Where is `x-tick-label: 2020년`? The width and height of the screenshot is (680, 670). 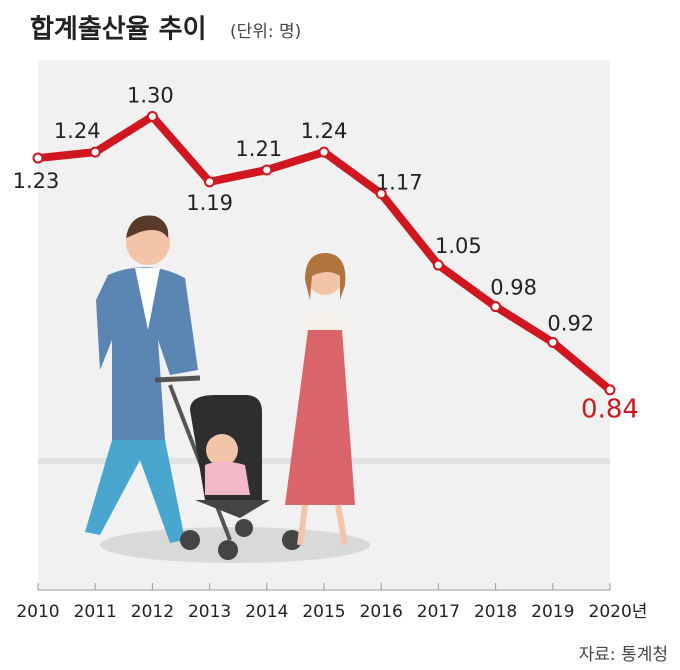 x-tick-label: 2020년 is located at coordinates (618, 612).